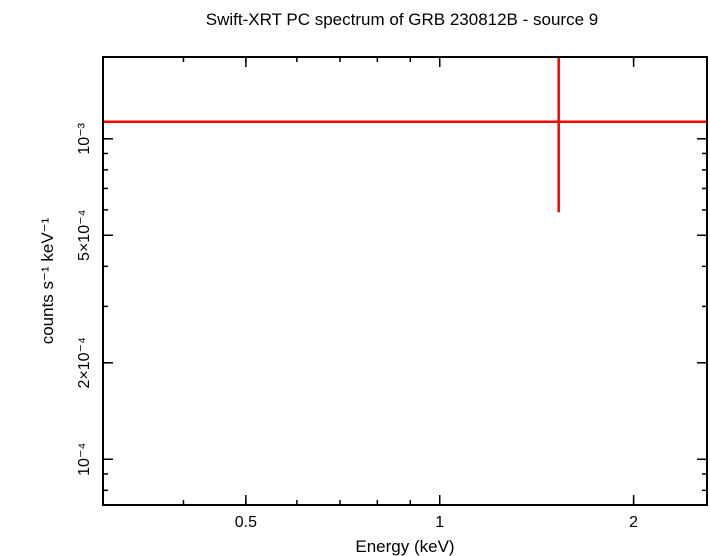 The height and width of the screenshot is (556, 710). What do you see at coordinates (84, 362) in the screenshot?
I see `y-tick-label: 2×10⁻⁴` at bounding box center [84, 362].